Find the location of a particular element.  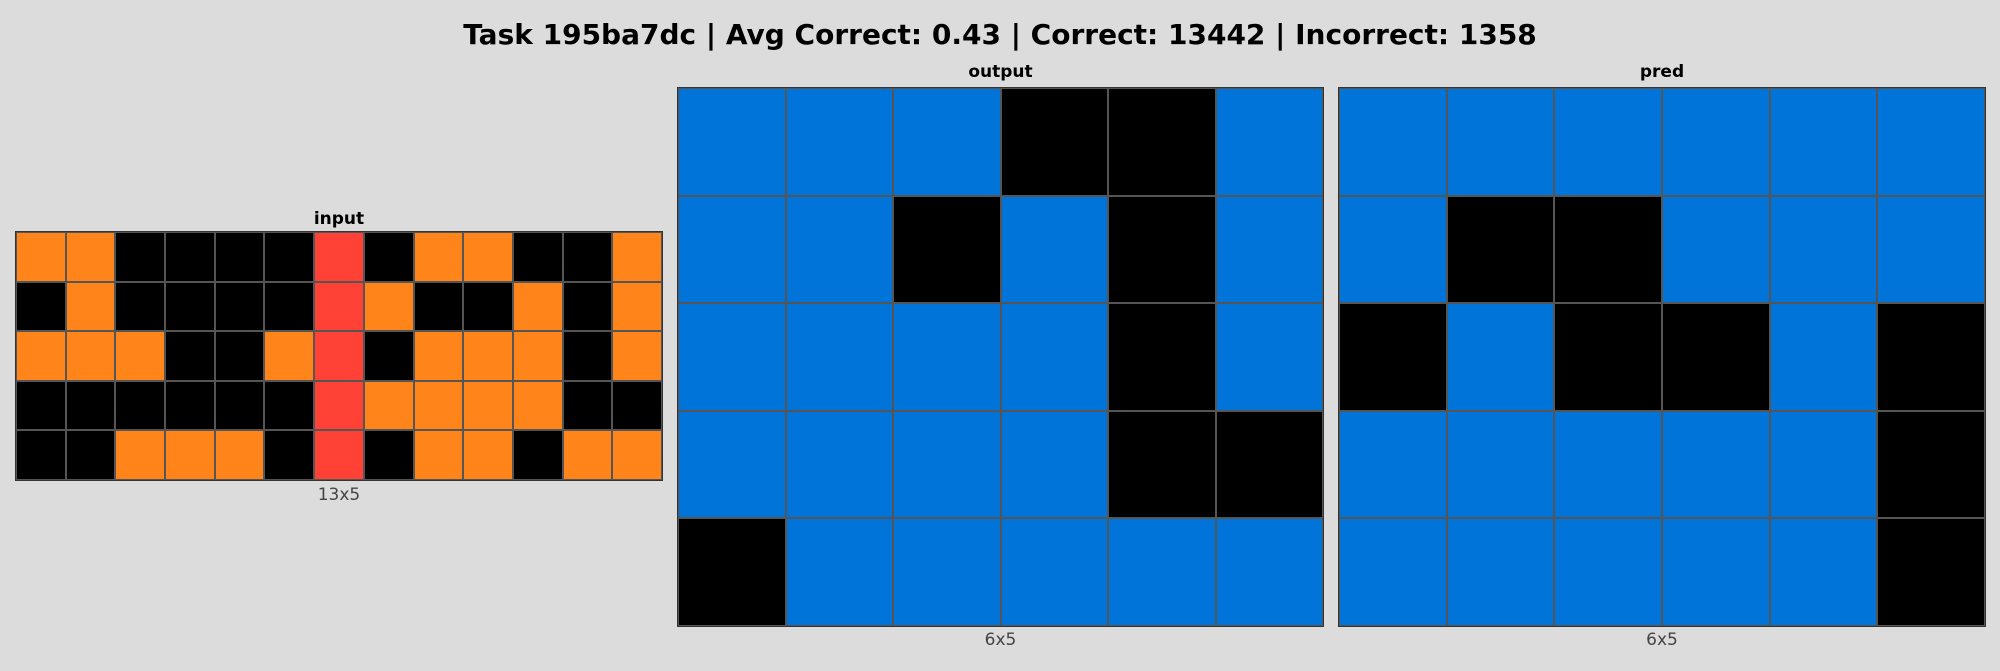

input-grid is located at coordinates (339, 356).